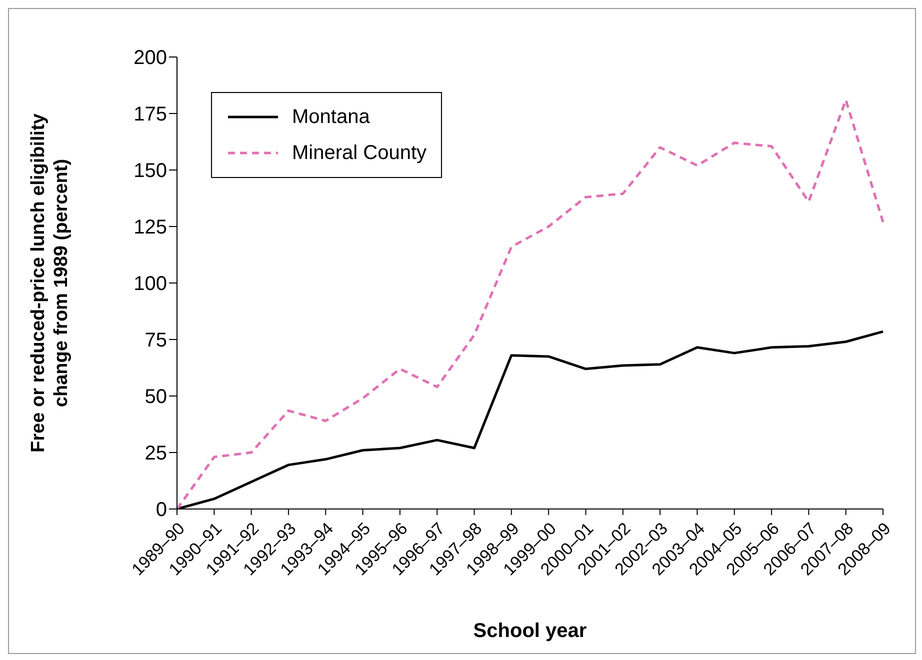 The width and height of the screenshot is (922, 660). Describe the element at coordinates (150, 284) in the screenshot. I see `y-tick-label: 100` at that location.